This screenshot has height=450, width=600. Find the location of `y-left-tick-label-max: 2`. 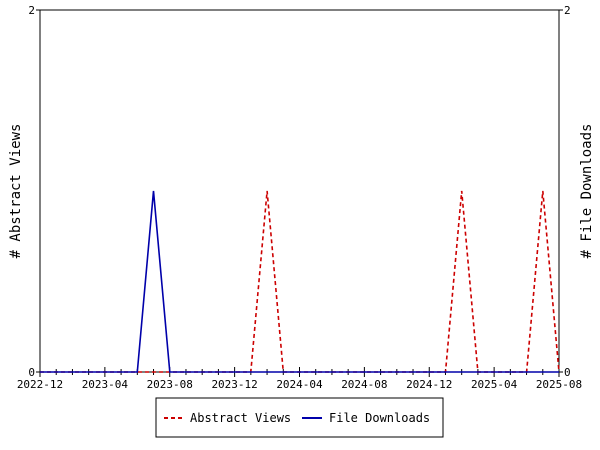

y-left-tick-label-max: 2 is located at coordinates (31, 10).